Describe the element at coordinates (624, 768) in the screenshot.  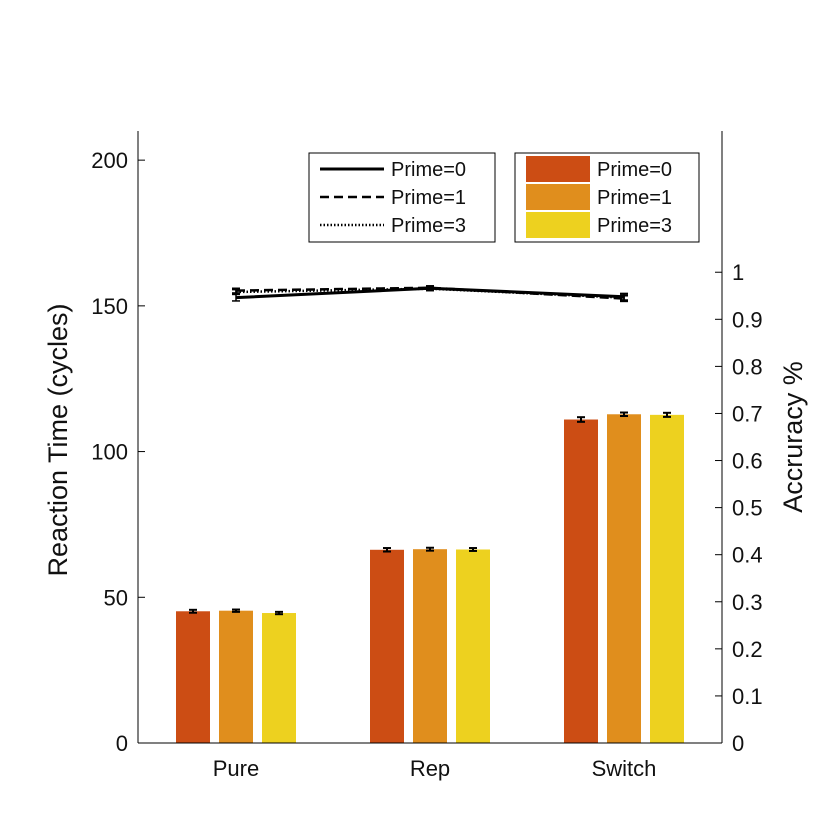
I see `x-tick-label: Switch` at that location.